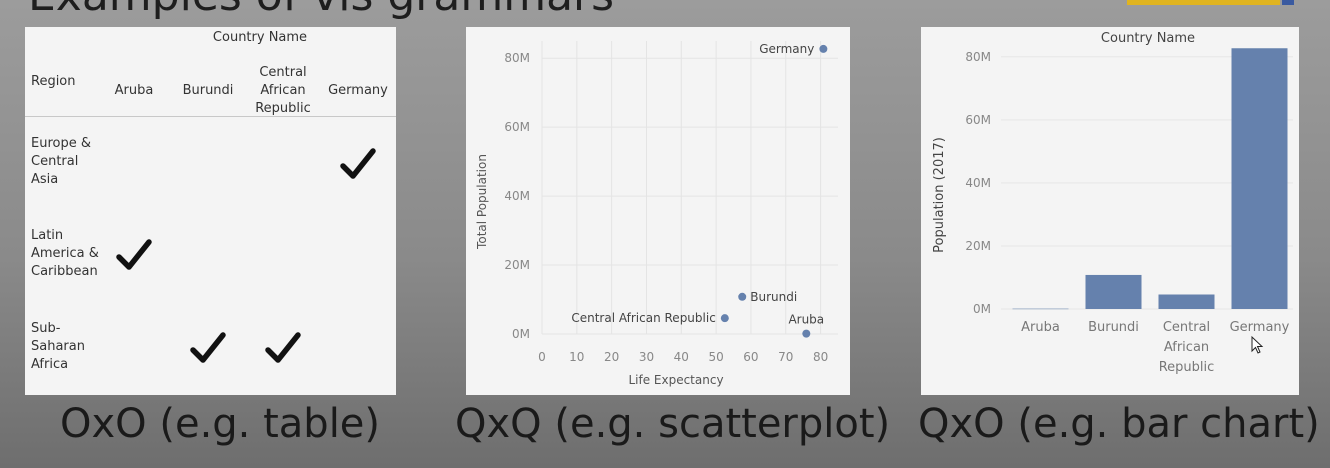 The image size is (1330, 468). What do you see at coordinates (820, 357) in the screenshot?
I see `x-tick-label: 80` at bounding box center [820, 357].